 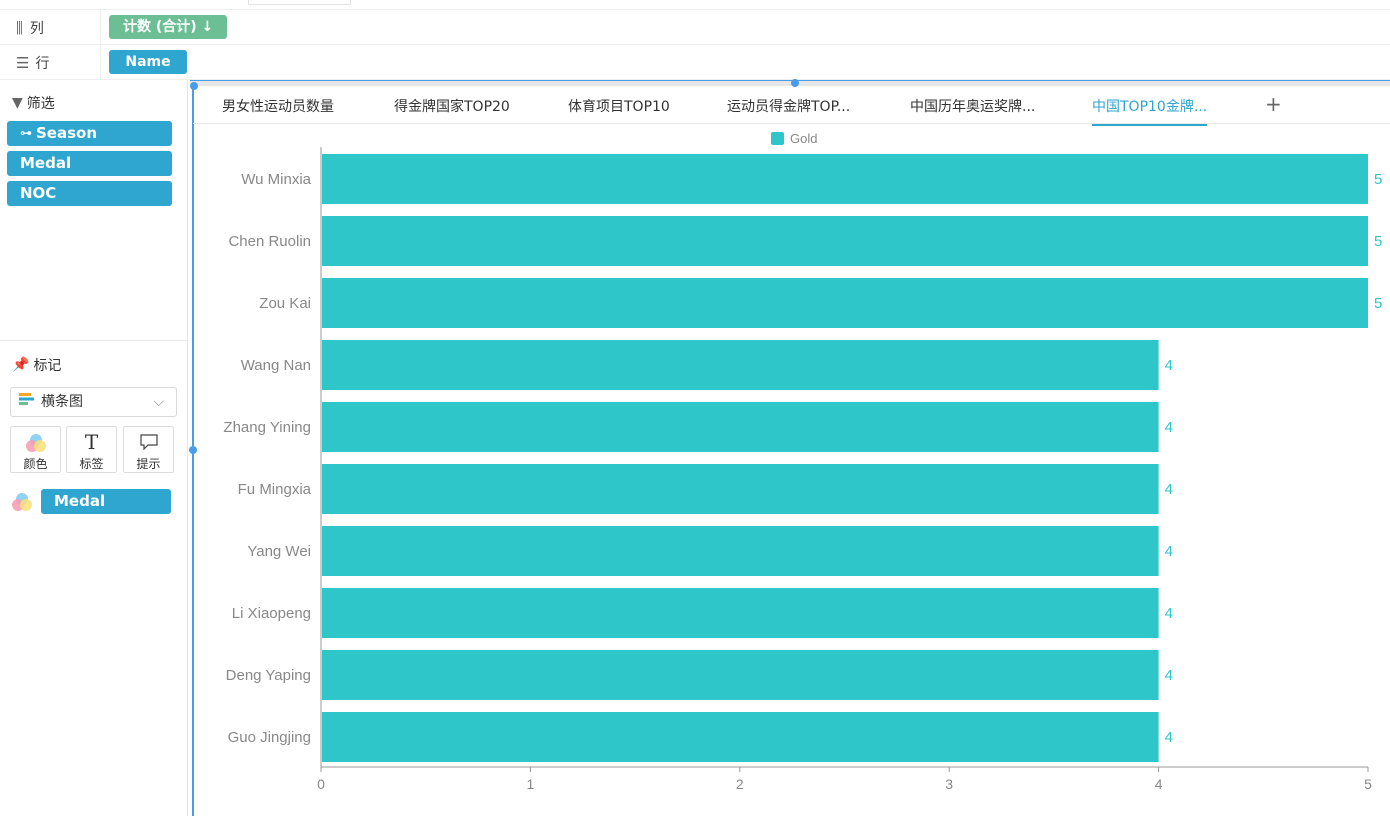 I want to click on y-category-label: Guo Jingjing, so click(x=269, y=737).